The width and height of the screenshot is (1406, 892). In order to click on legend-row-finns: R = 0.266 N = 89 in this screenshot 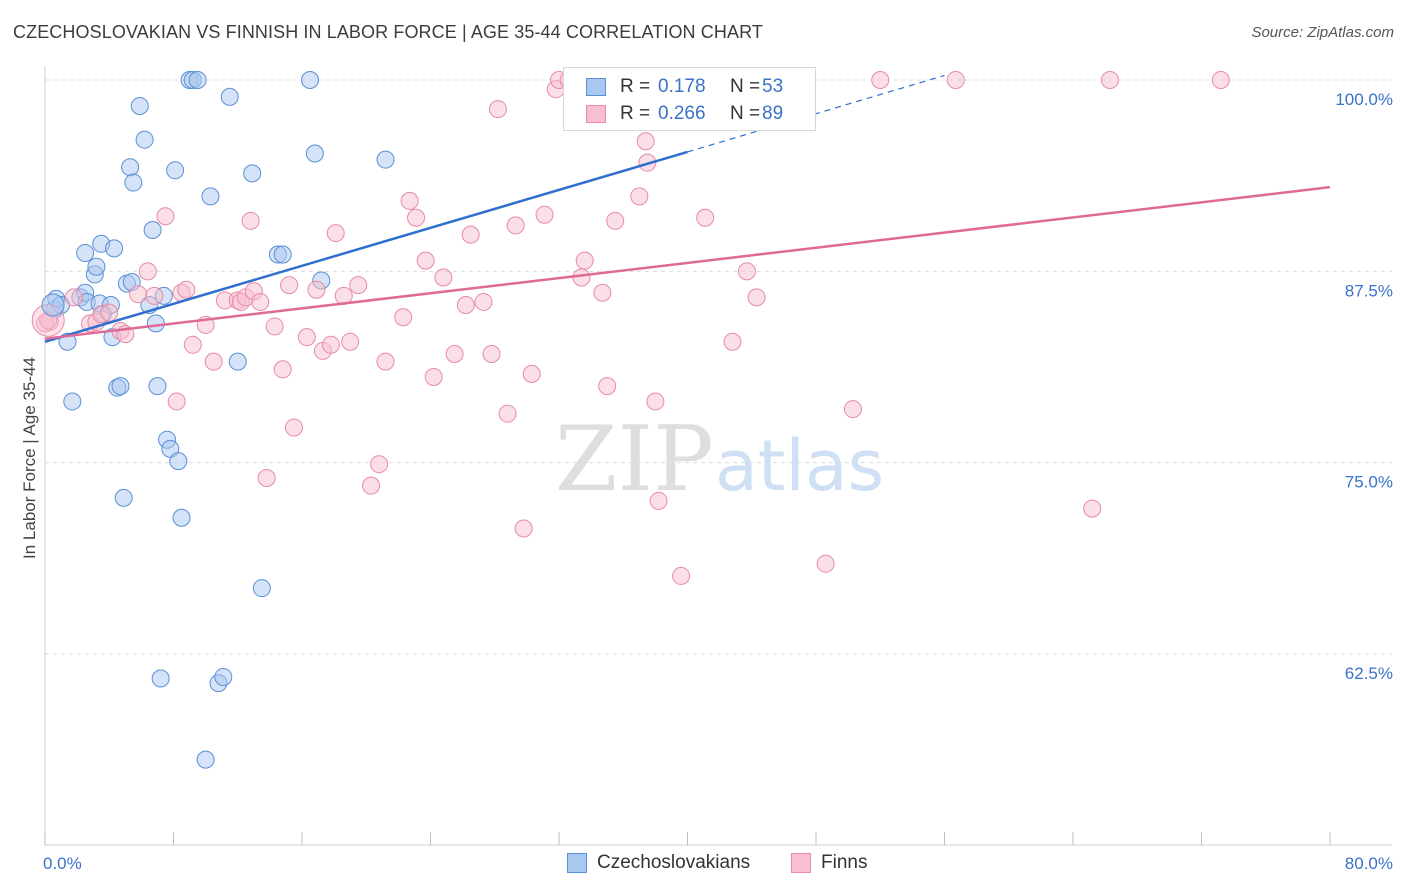, I will do `click(684, 114)`.